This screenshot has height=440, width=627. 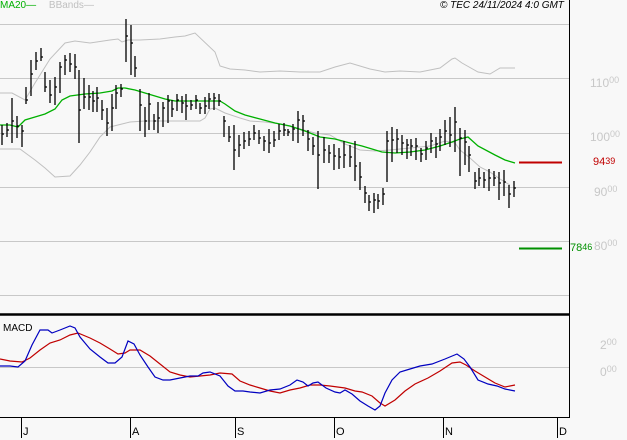 I want to click on x-label-dec: D, so click(x=563, y=432).